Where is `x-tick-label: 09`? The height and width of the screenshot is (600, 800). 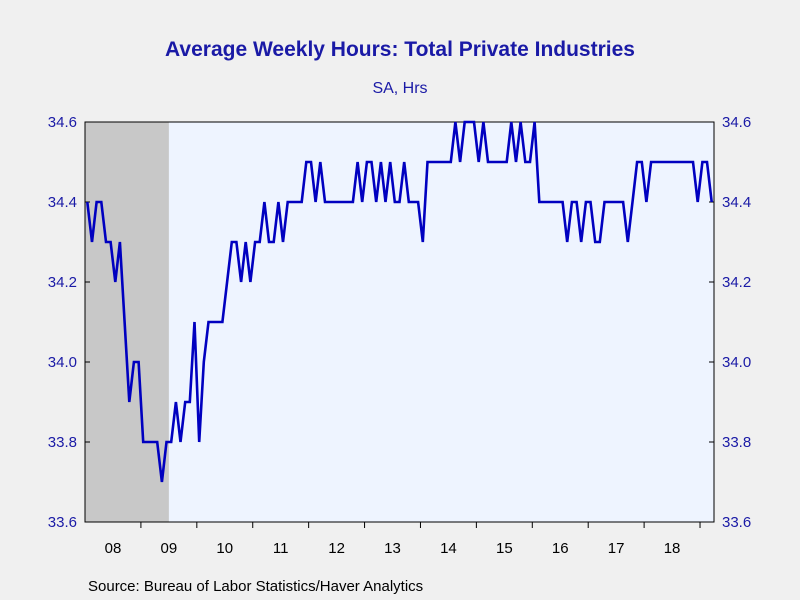
x-tick-label: 09 is located at coordinates (169, 548).